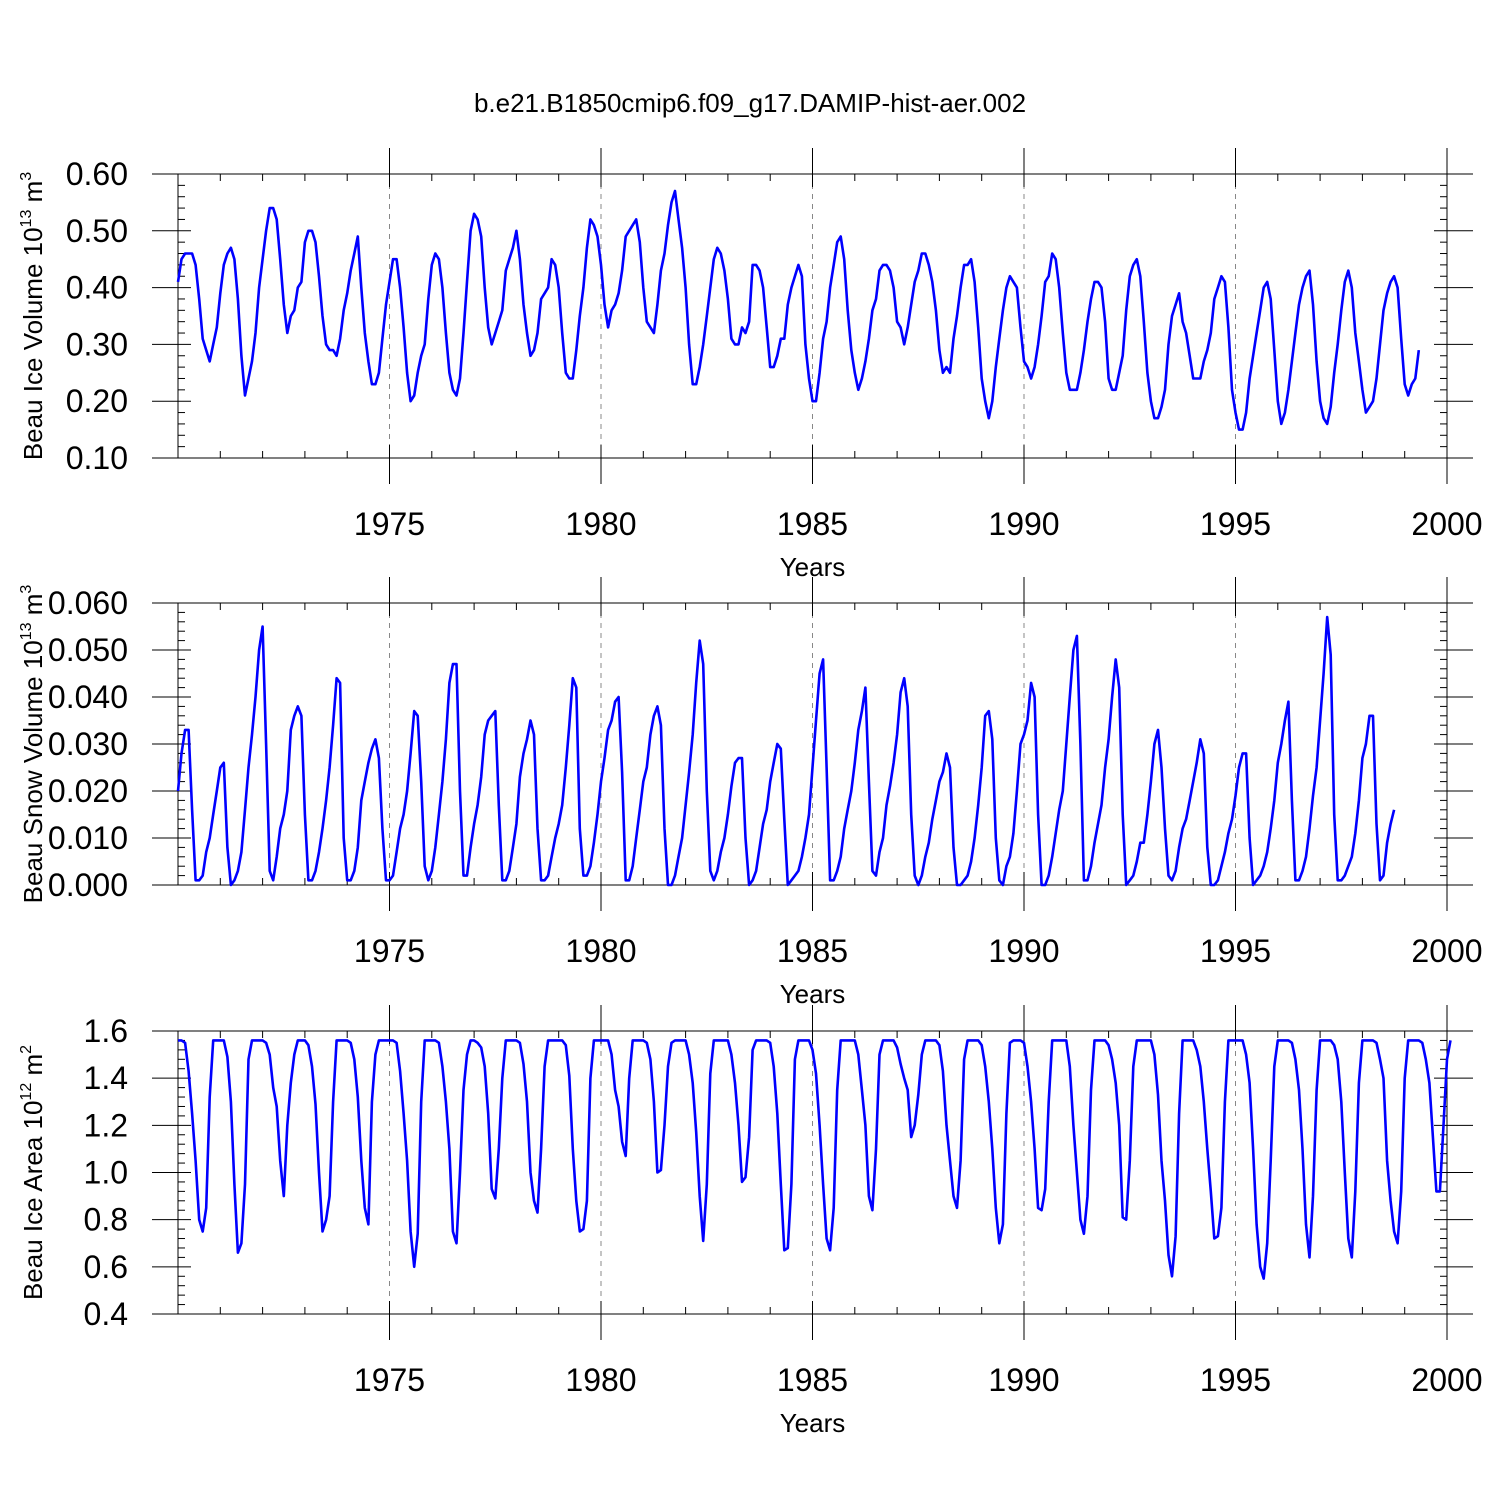  I want to click on y-tick-label: 0.020, so click(88, 791).